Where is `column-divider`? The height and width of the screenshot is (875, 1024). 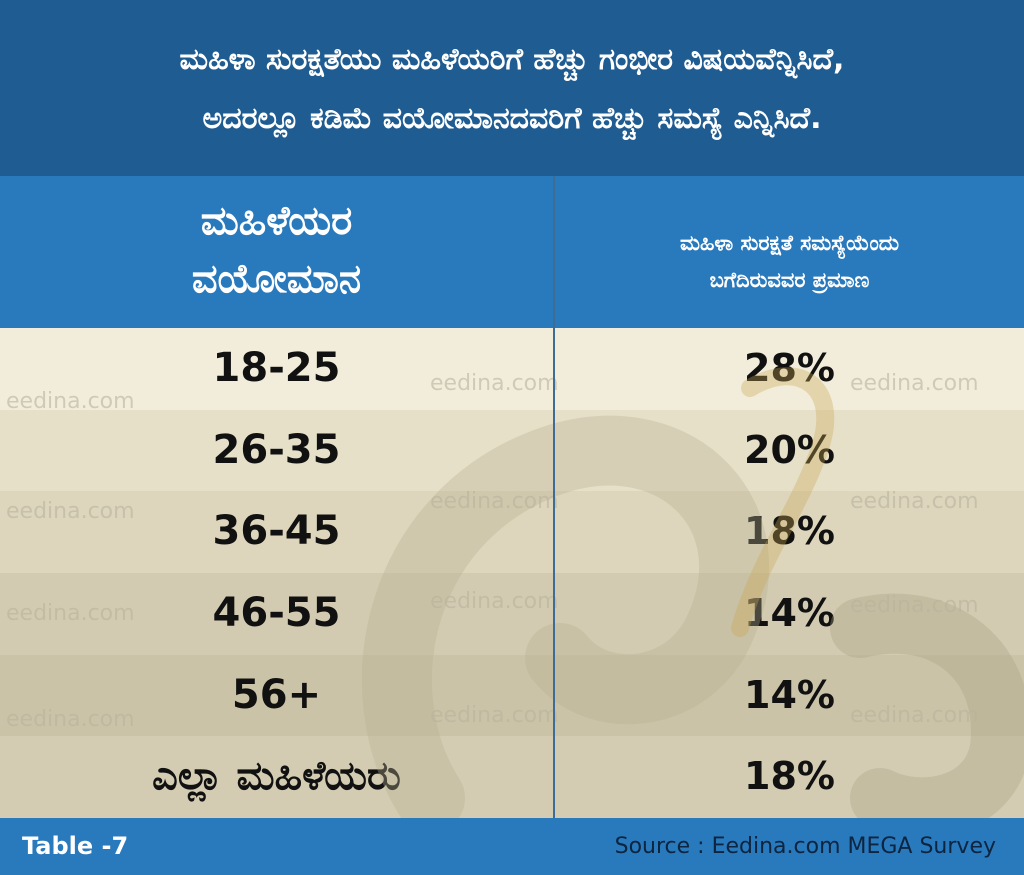 column-divider is located at coordinates (554, 497).